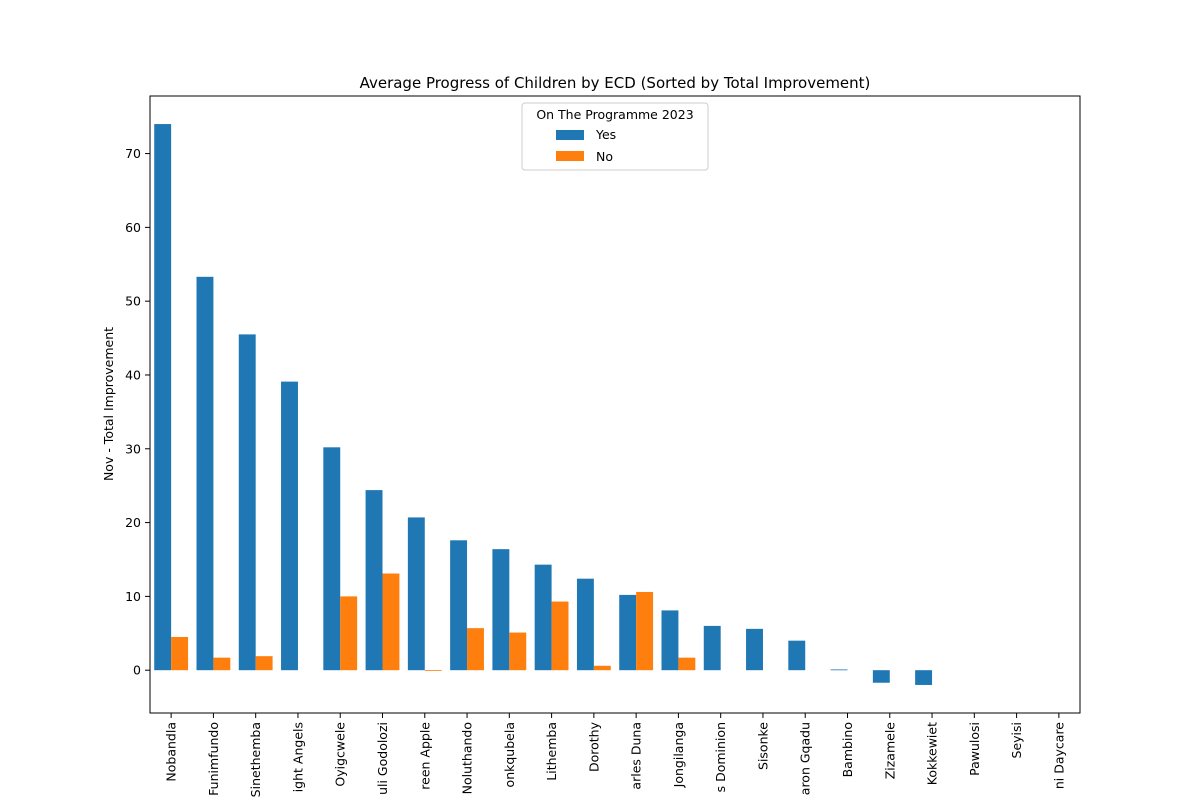 The width and height of the screenshot is (1200, 804). What do you see at coordinates (467, 758) in the screenshot?
I see `x-tick-label: Noluthando` at bounding box center [467, 758].